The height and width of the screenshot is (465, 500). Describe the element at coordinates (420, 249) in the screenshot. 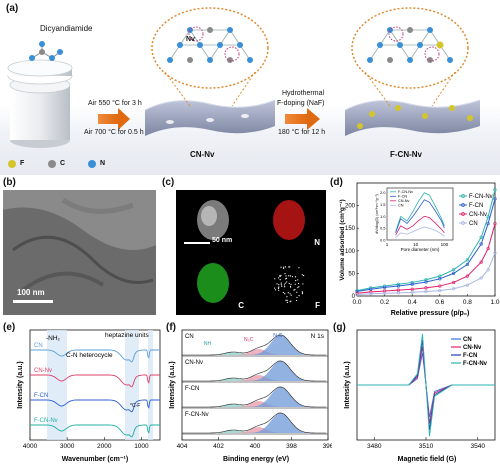

I see `chart-d-inset-xlabel: Pore diameter (nm)` at that location.